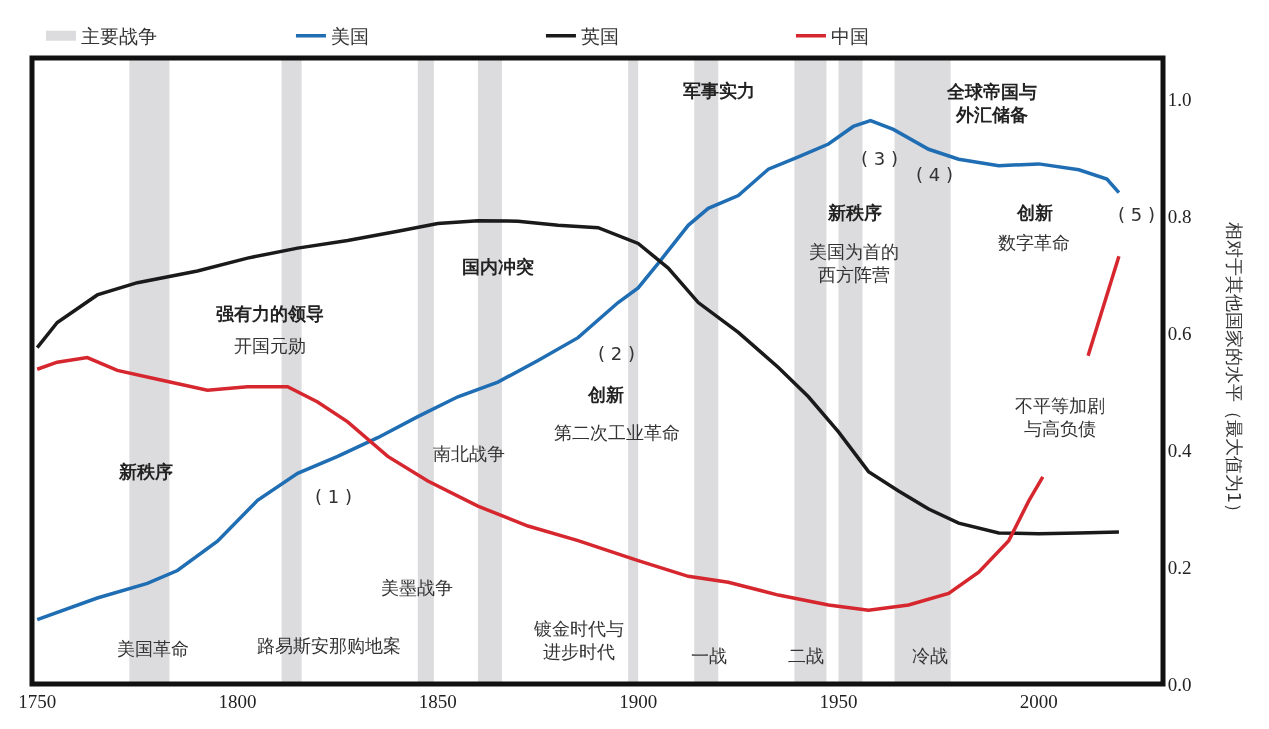 This screenshot has height=729, width=1269. Describe the element at coordinates (1179, 684) in the screenshot. I see `y-tick-label: 0.0` at that location.